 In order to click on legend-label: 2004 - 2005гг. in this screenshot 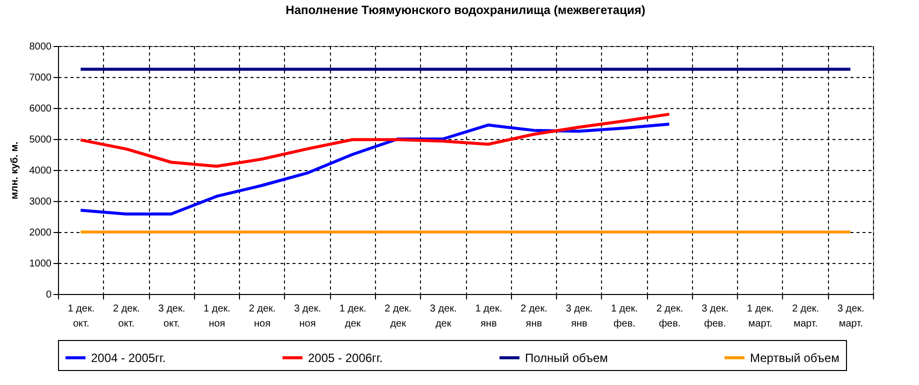, I will do `click(128, 357)`.